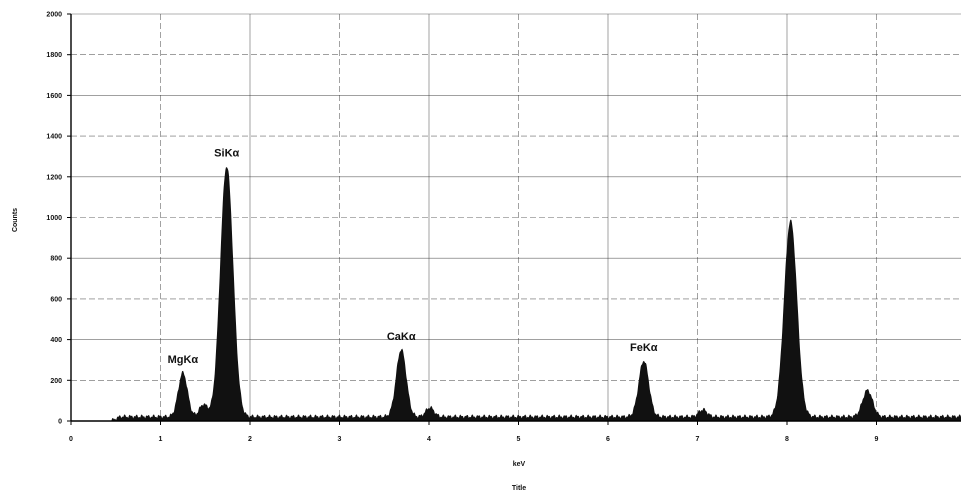  I want to click on y-tick-label: 400, so click(56, 340).